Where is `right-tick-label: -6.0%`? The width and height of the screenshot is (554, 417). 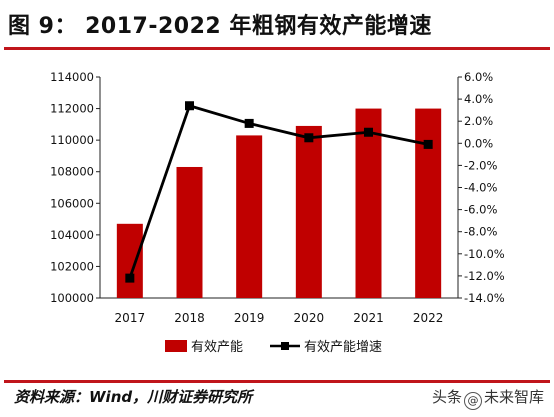 right-tick-label: -6.0% is located at coordinates (480, 210).